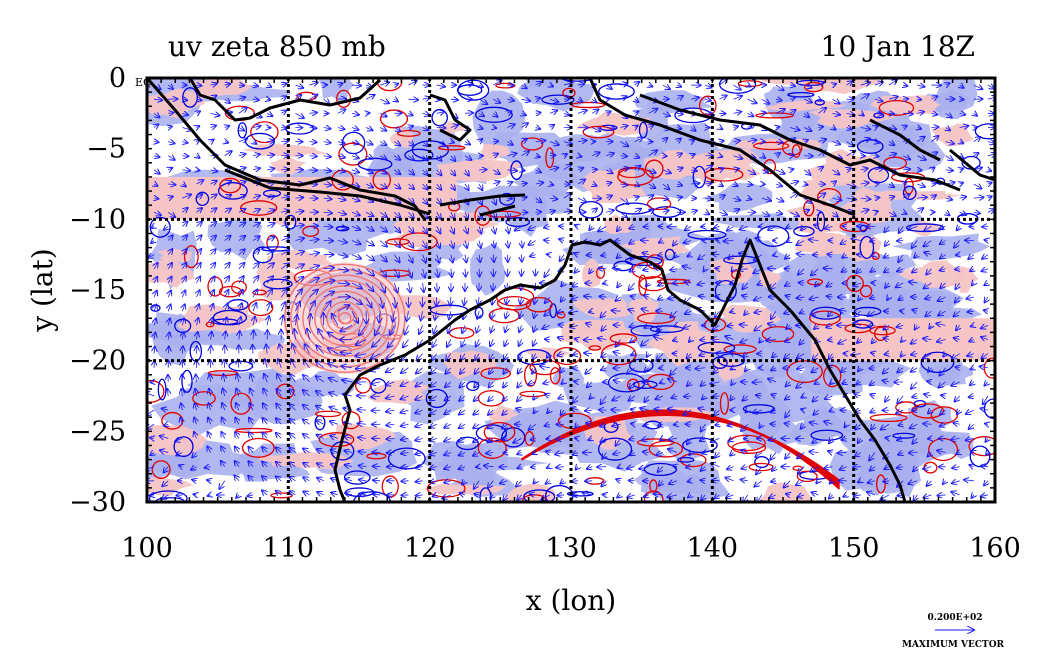 This screenshot has height=653, width=1056. Describe the element at coordinates (953, 645) in the screenshot. I see `vector-legend-caption: MAXIMUM VECTOR` at that location.